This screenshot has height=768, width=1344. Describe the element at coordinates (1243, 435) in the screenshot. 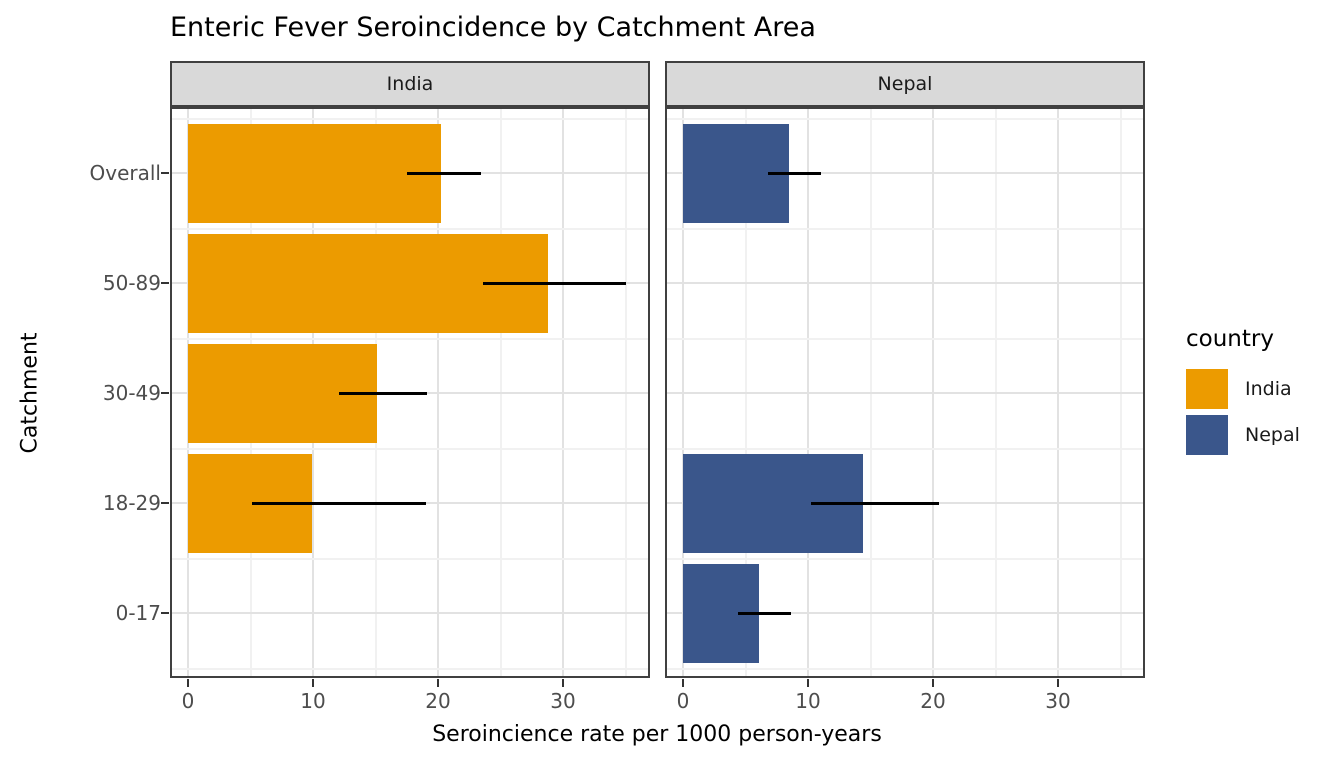

I see `legend-item: Nepal` at that location.